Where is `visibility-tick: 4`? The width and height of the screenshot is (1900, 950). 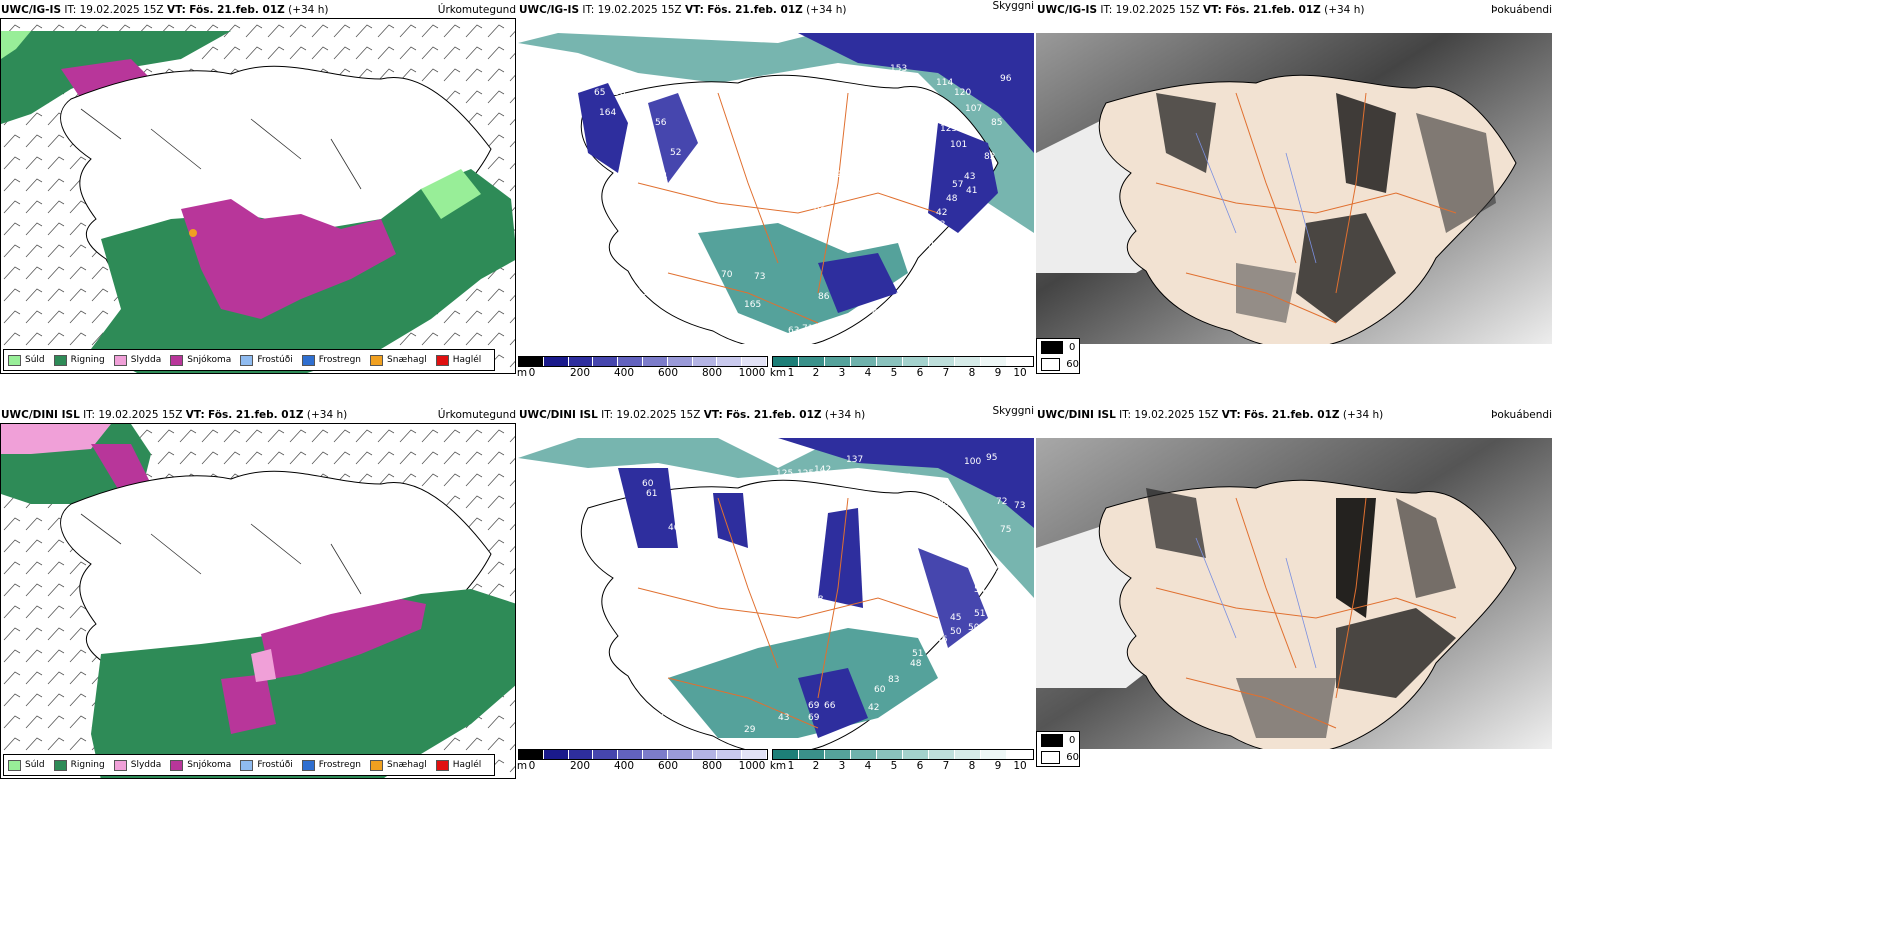
visibility-tick: 4 is located at coordinates (868, 766).